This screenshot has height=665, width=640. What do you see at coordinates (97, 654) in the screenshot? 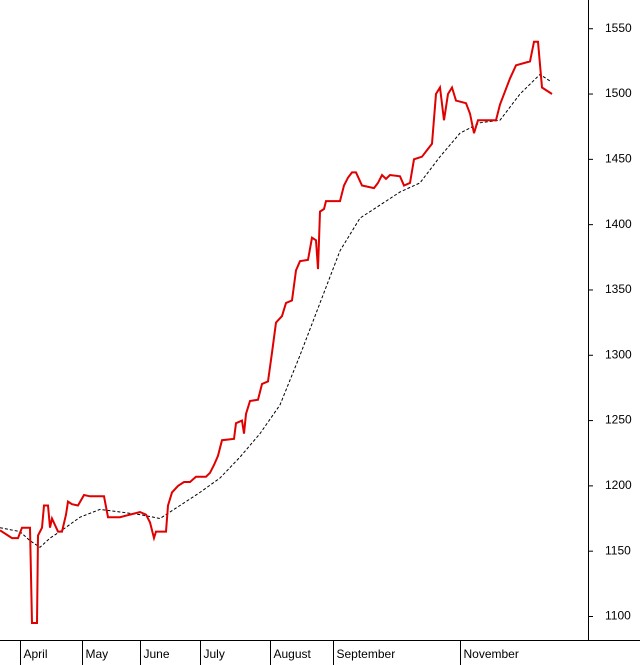
I see `x-tick-label: May` at bounding box center [97, 654].